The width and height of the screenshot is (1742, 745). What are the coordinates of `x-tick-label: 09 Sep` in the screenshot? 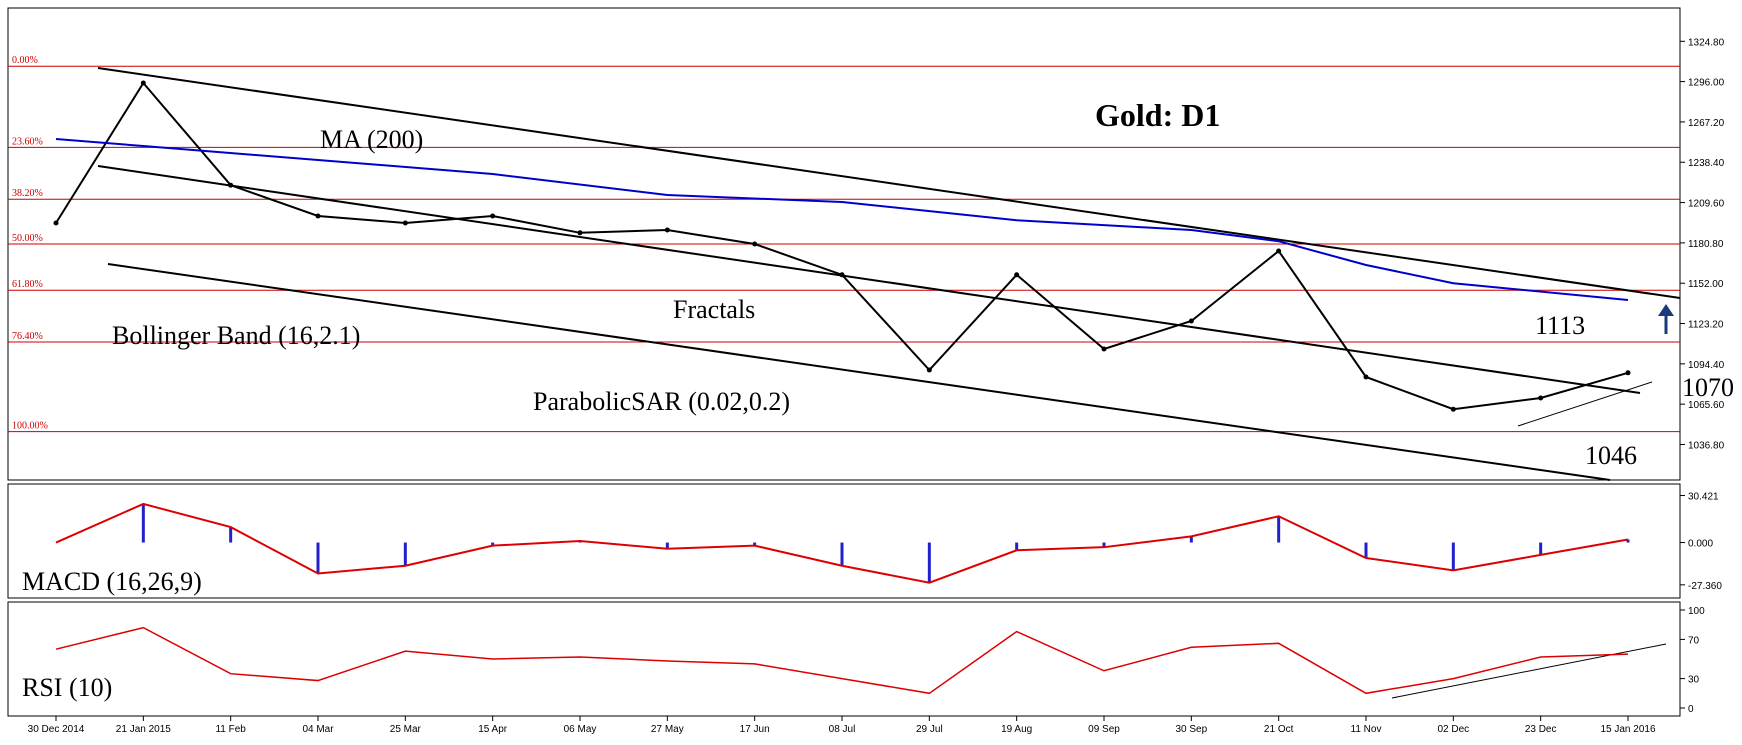 It's located at (1104, 729).